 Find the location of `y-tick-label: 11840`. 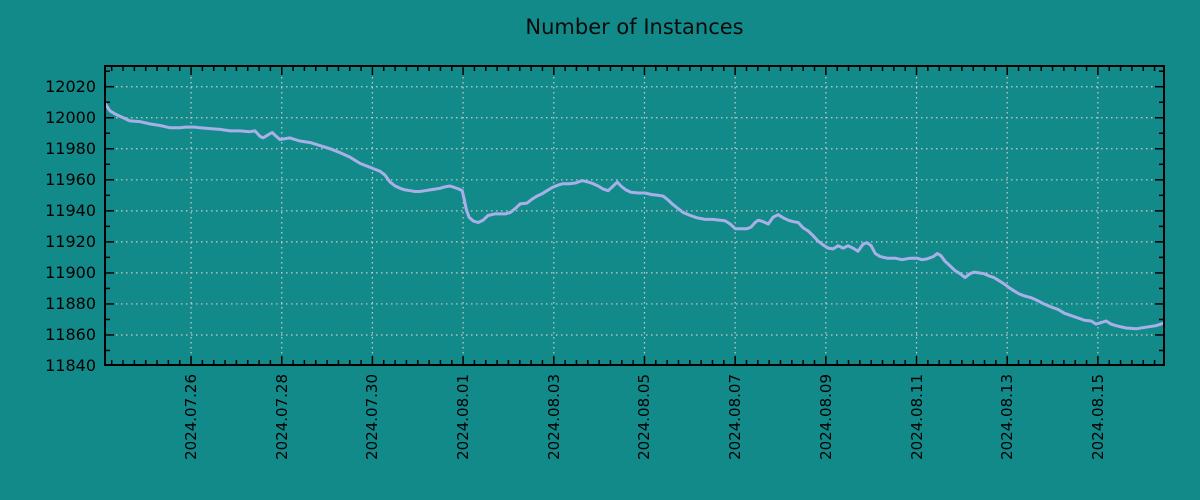

y-tick-label: 11840 is located at coordinates (70, 365).